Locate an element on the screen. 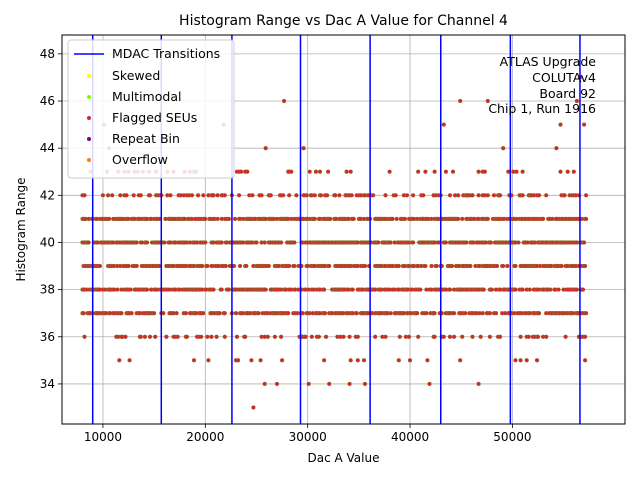 Image resolution: width=640 pixels, height=480 pixels. legend-swatch-skewed is located at coordinates (89, 76).